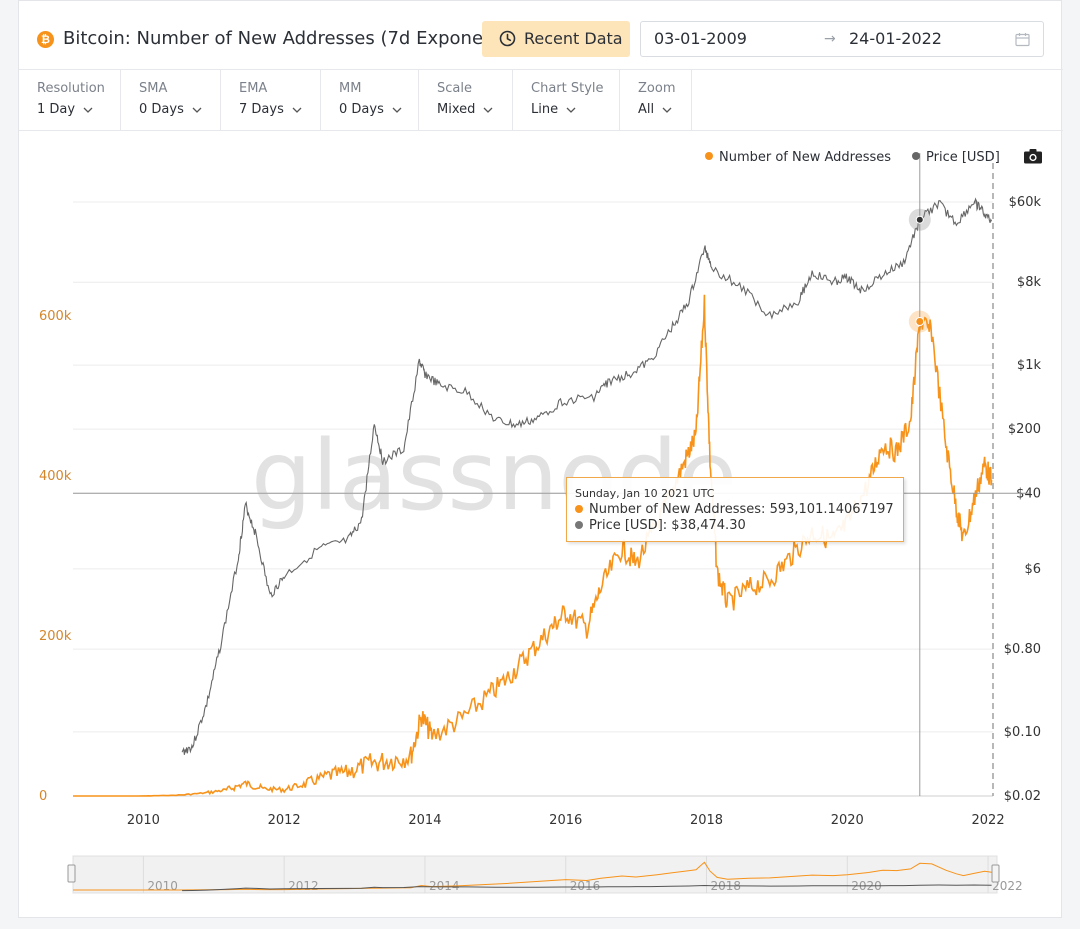 This screenshot has height=929, width=1080. I want to click on mm-label: MM, so click(350, 88).